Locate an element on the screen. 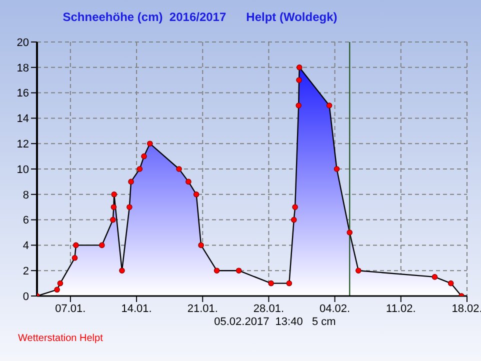 The image size is (481, 361). x-tick-label: 04.02. is located at coordinates (335, 308).